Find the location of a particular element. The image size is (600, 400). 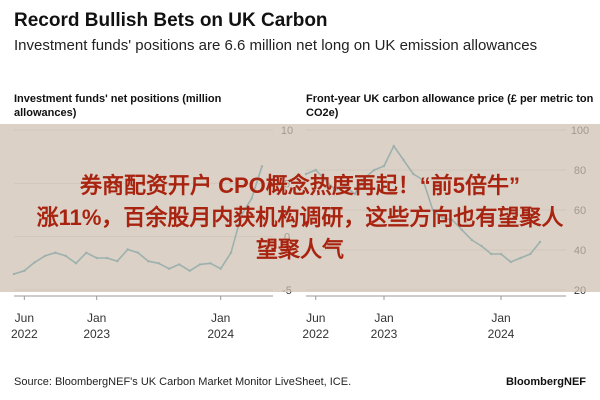

left-x-tick-label: 2022 is located at coordinates (24, 334).